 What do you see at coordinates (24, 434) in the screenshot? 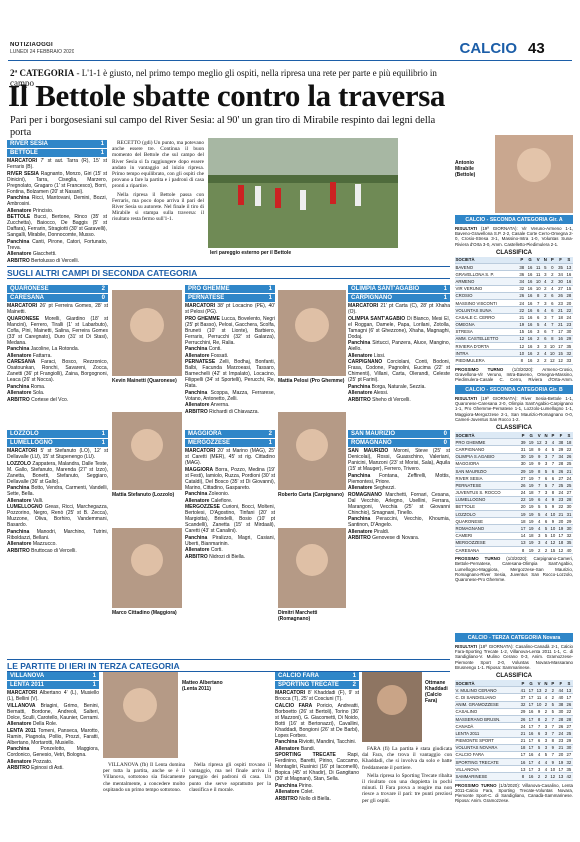
I see `team-name: LOZZOLO` at bounding box center [24, 434].